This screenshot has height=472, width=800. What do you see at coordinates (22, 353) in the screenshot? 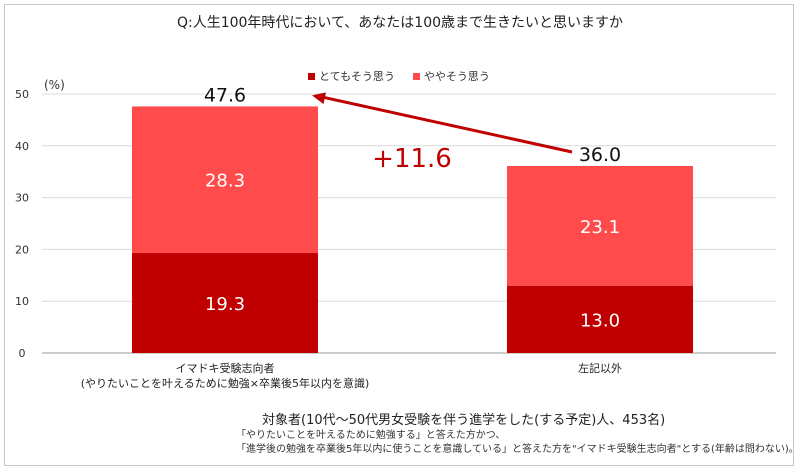
I see `y-tick-label: 0` at bounding box center [22, 353].